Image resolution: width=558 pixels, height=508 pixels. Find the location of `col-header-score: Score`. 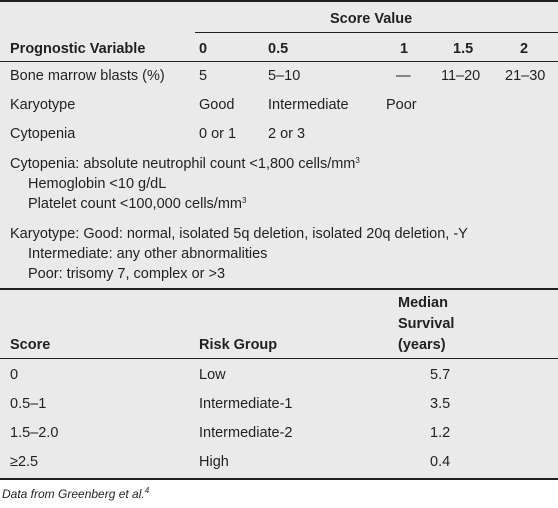

col-header-score: Score is located at coordinates (30, 345).